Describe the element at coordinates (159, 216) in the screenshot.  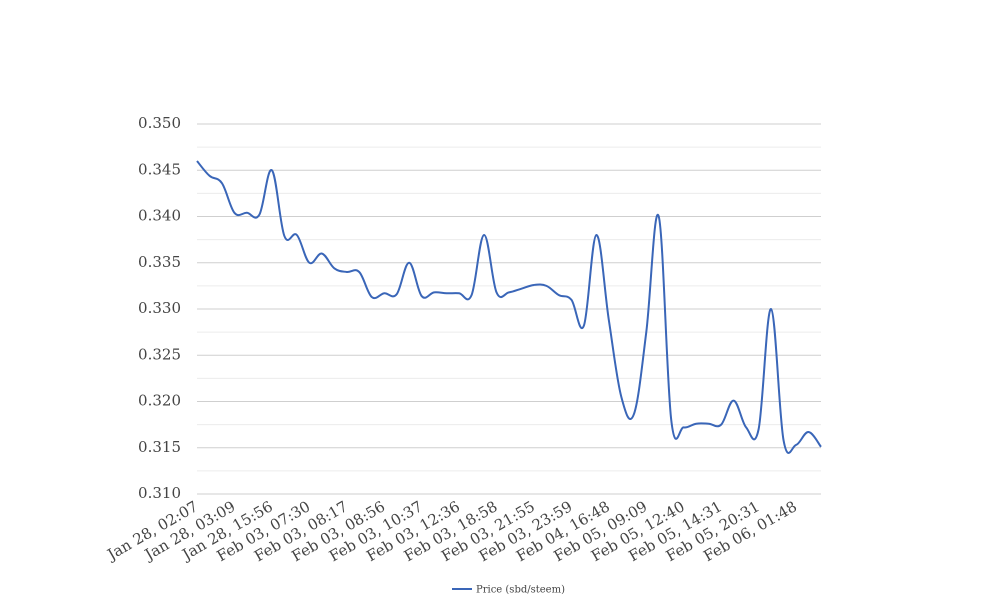
I see `y-tick-label: 0.340` at that location.